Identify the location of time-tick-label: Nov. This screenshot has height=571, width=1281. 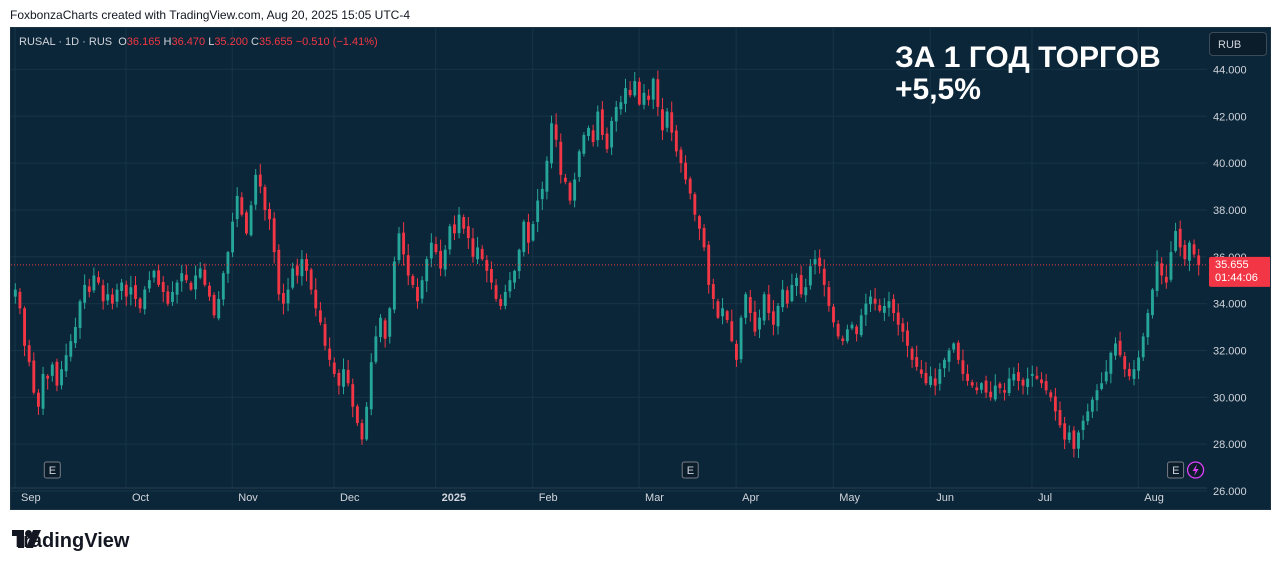
(248, 498).